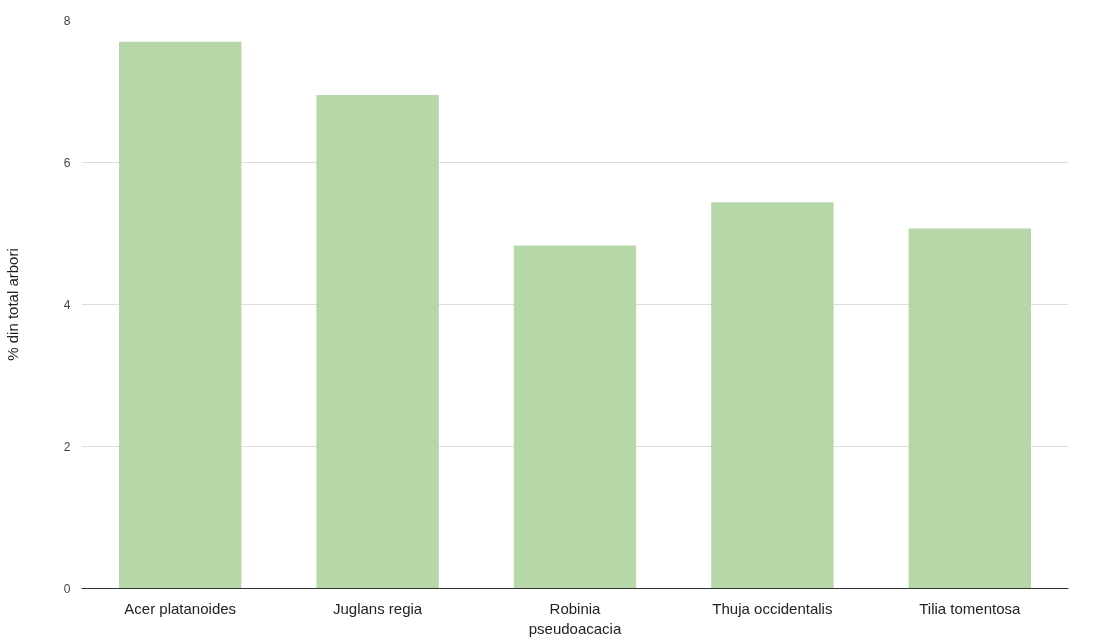 The image size is (1098, 639). What do you see at coordinates (377, 608) in the screenshot?
I see `x-tick-label: Juglans regia` at bounding box center [377, 608].